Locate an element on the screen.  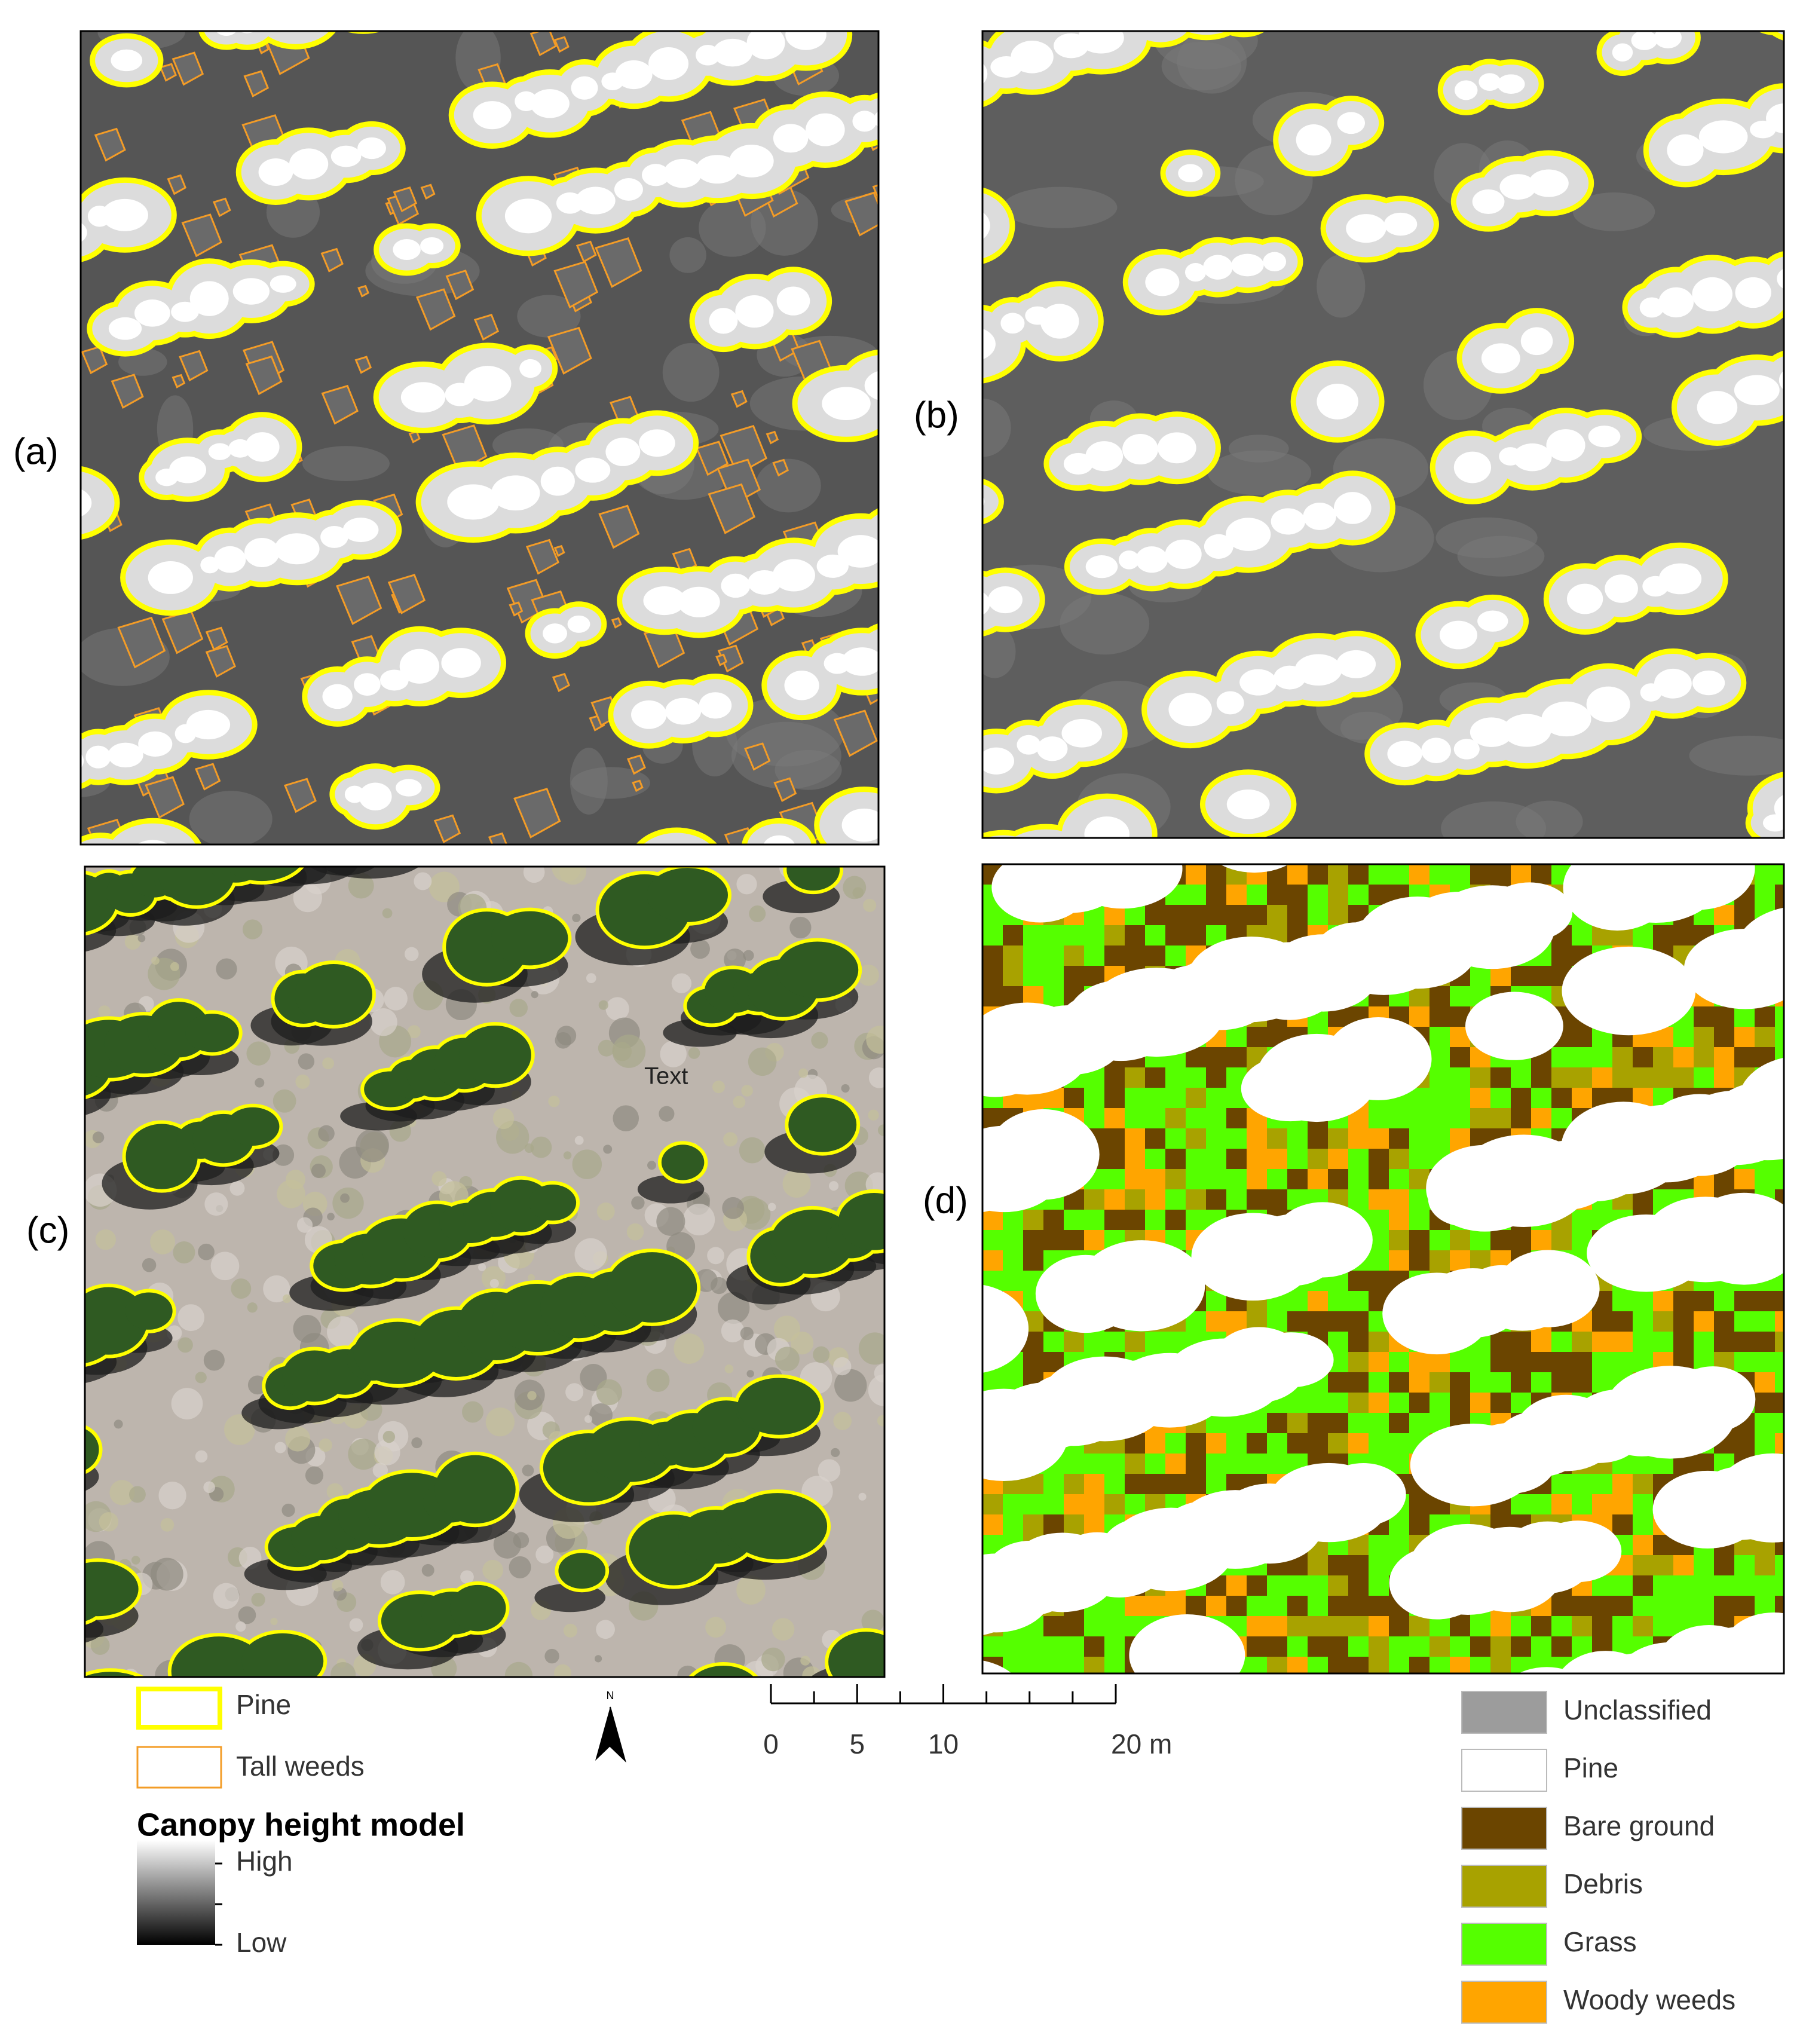
pine-outline is located at coordinates (690, 1709).